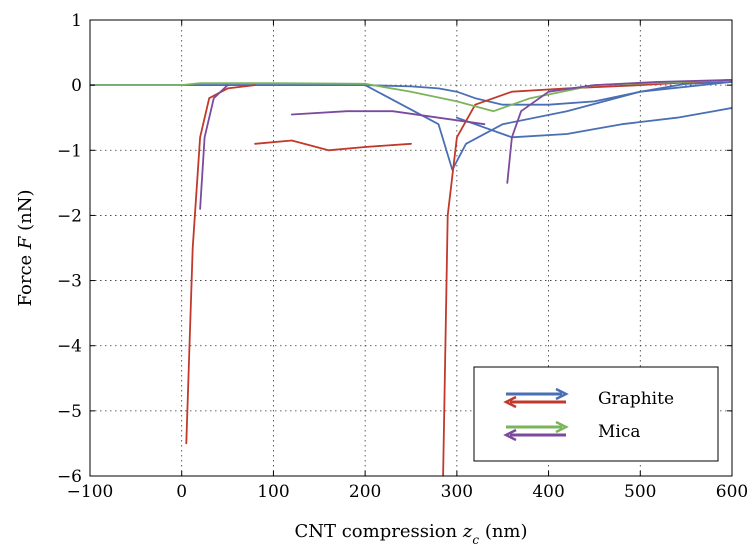 The image size is (753, 552). I want to click on x-tick-label: 100, so click(273, 492).